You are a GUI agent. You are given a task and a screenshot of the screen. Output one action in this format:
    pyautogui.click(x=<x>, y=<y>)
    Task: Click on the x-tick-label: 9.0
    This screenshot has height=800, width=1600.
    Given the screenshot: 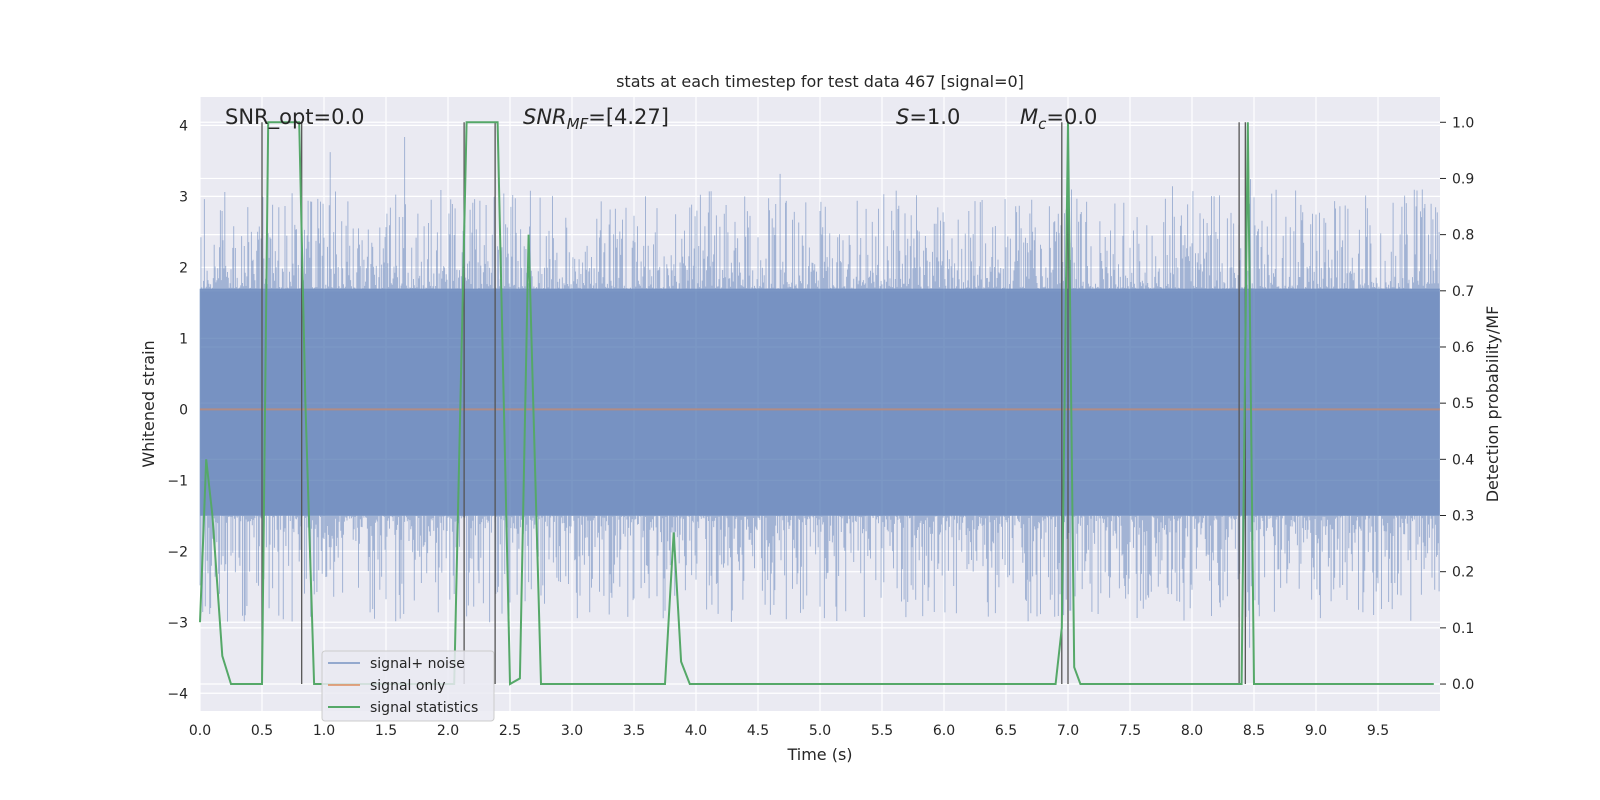 What is the action you would take?
    pyautogui.click(x=1316, y=731)
    